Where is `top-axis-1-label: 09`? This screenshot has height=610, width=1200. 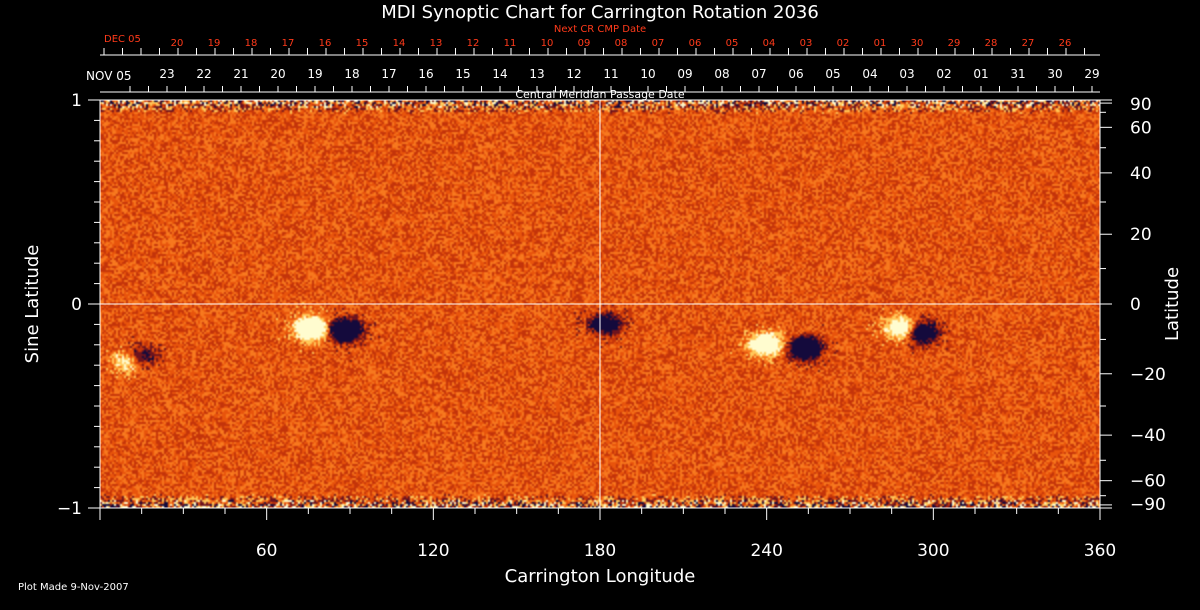
top-axis-1-label: 09 is located at coordinates (584, 43).